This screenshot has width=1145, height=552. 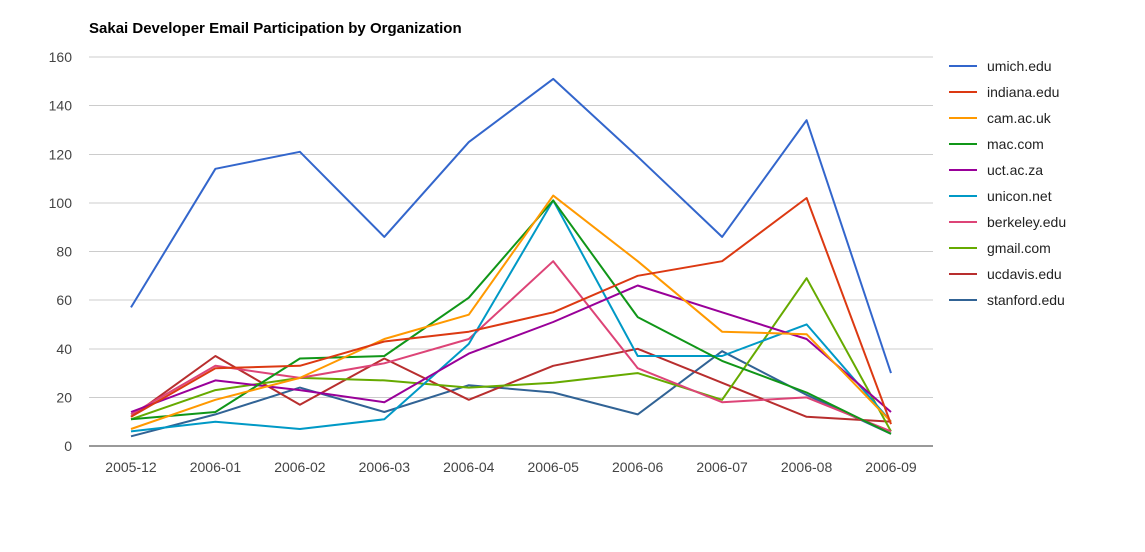 What do you see at coordinates (722, 467) in the screenshot?
I see `x-tick-label: 2006-07` at bounding box center [722, 467].